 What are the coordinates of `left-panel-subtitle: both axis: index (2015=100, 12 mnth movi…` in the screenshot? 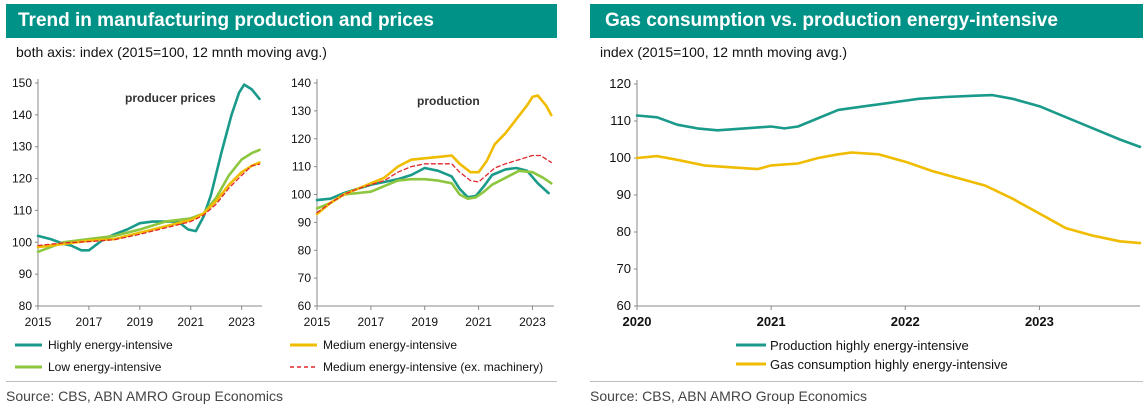 It's located at (171, 52).